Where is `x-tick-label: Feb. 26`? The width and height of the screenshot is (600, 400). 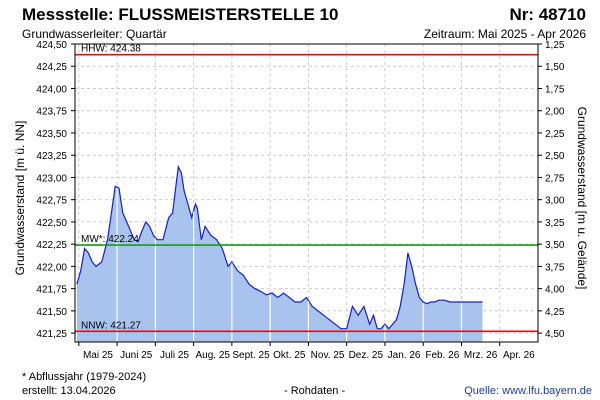 x-tick-label: Feb. 26 is located at coordinates (442, 355).